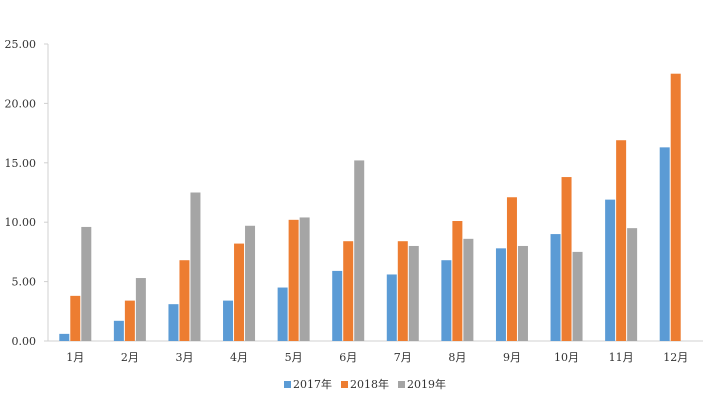  Describe the element at coordinates (512, 357) in the screenshot. I see `x-tick-label: 9月` at that location.